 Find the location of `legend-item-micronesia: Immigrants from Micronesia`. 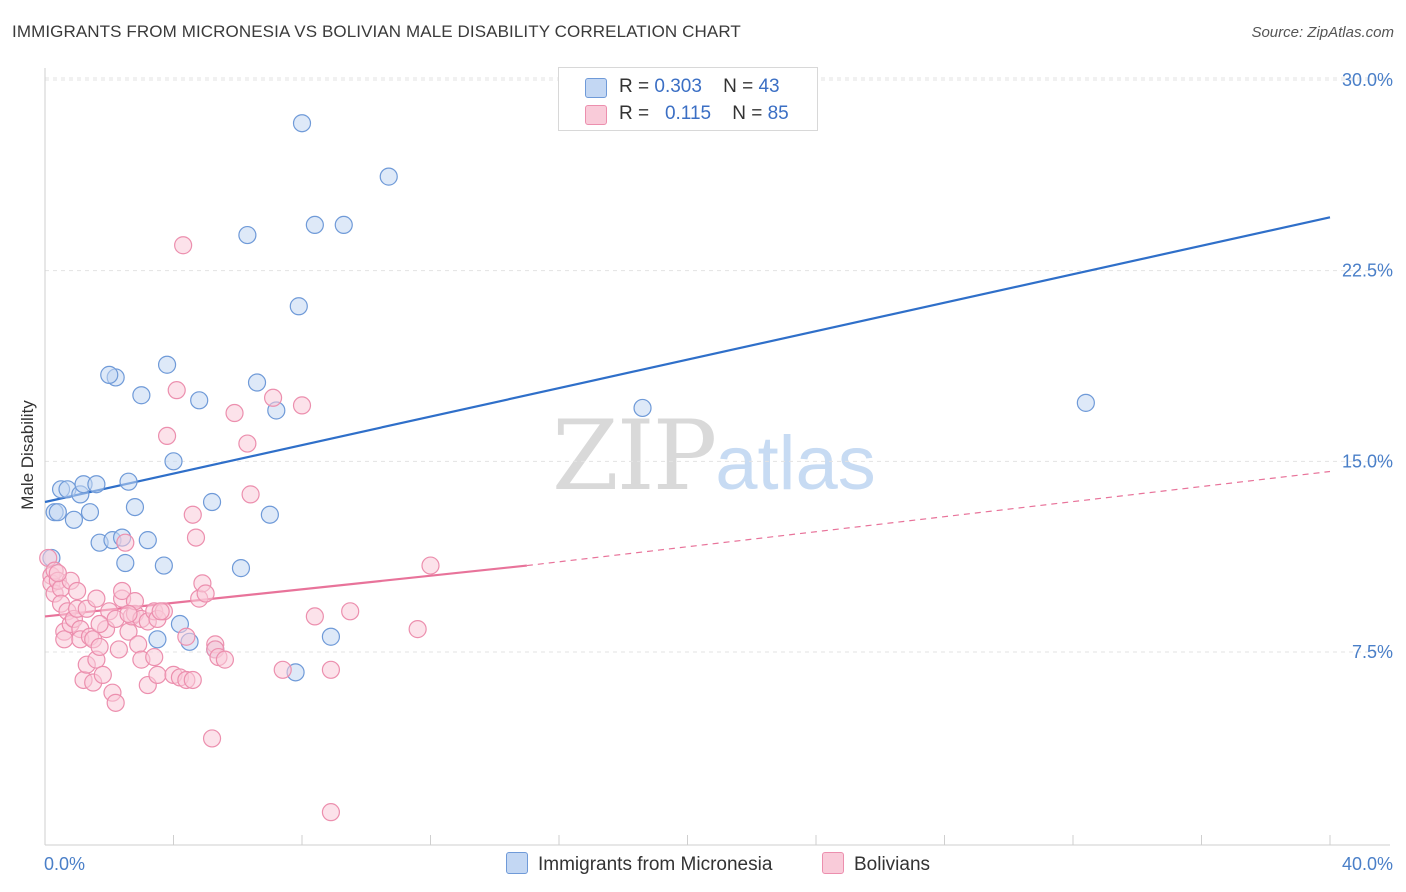

legend-item-micronesia: Immigrants from Micronesia is located at coordinates (639, 864).